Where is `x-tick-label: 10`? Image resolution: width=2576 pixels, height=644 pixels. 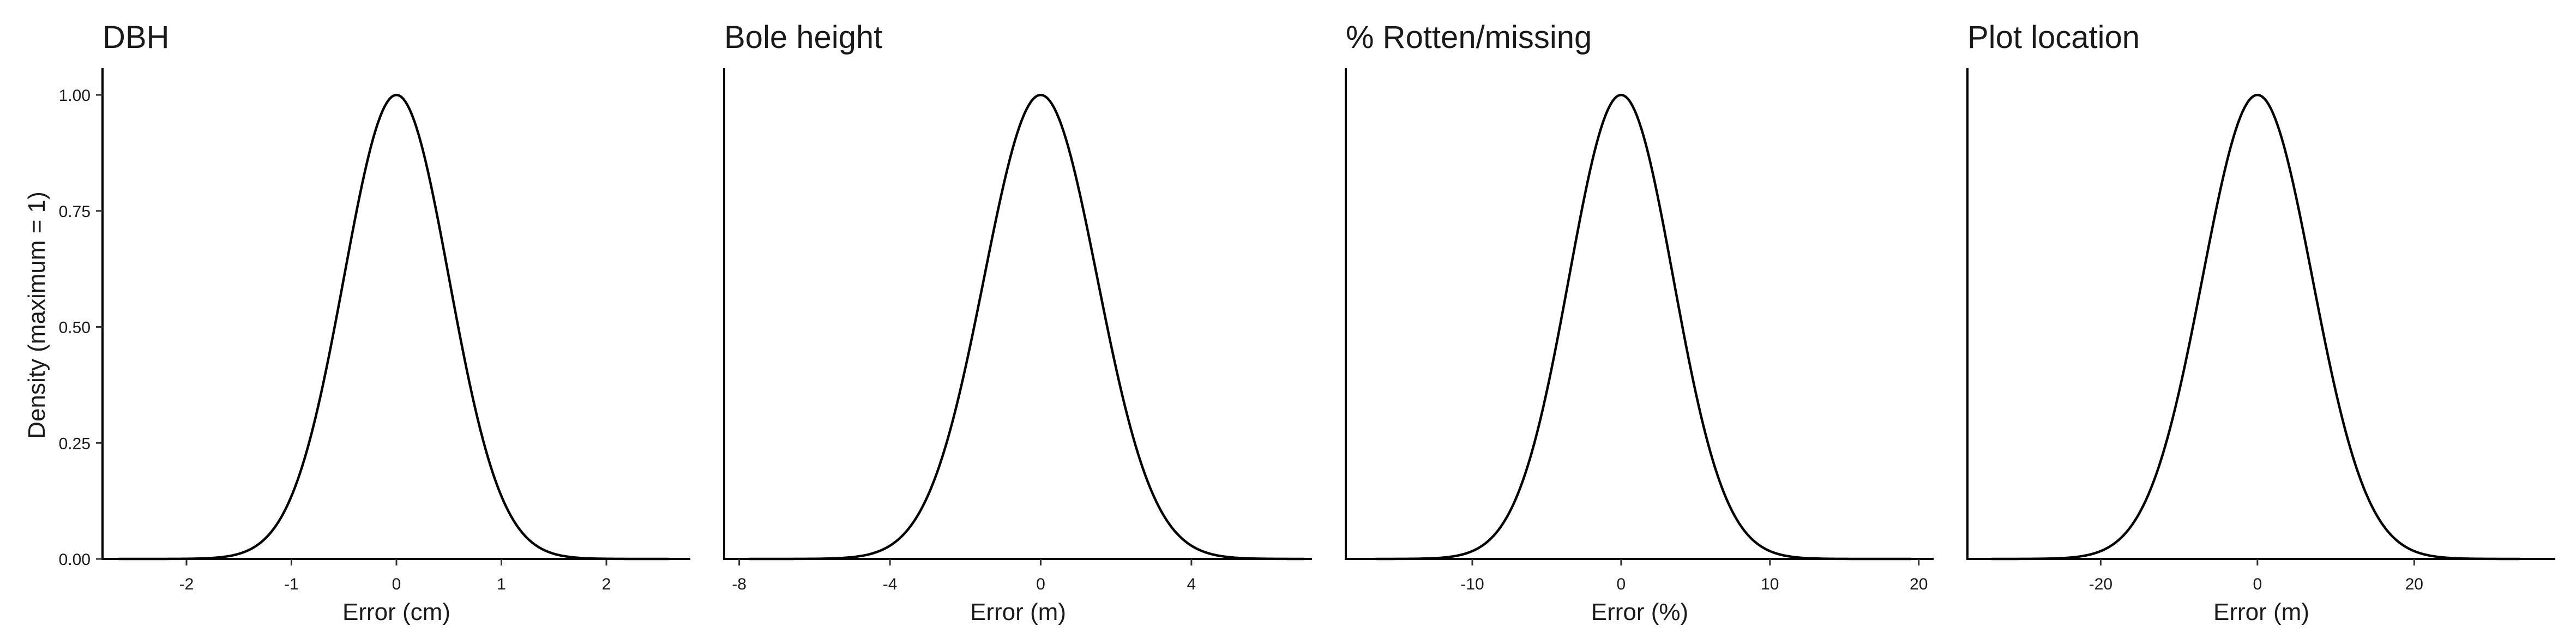
x-tick-label: 10 is located at coordinates (1770, 584).